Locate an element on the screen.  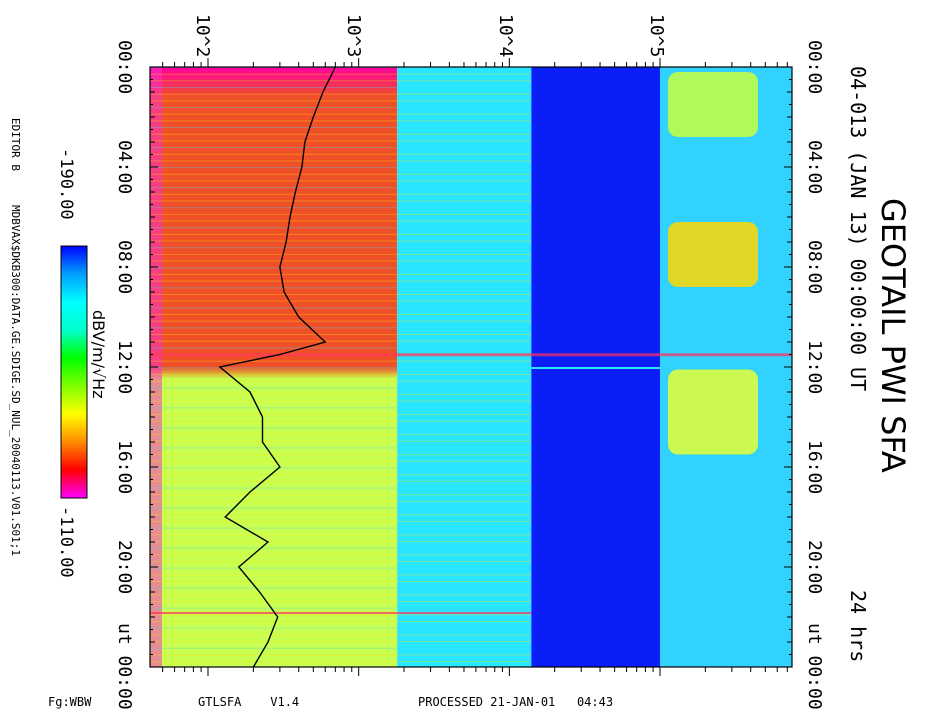
decade-label-100000: 10^5 is located at coordinates (656, 36).